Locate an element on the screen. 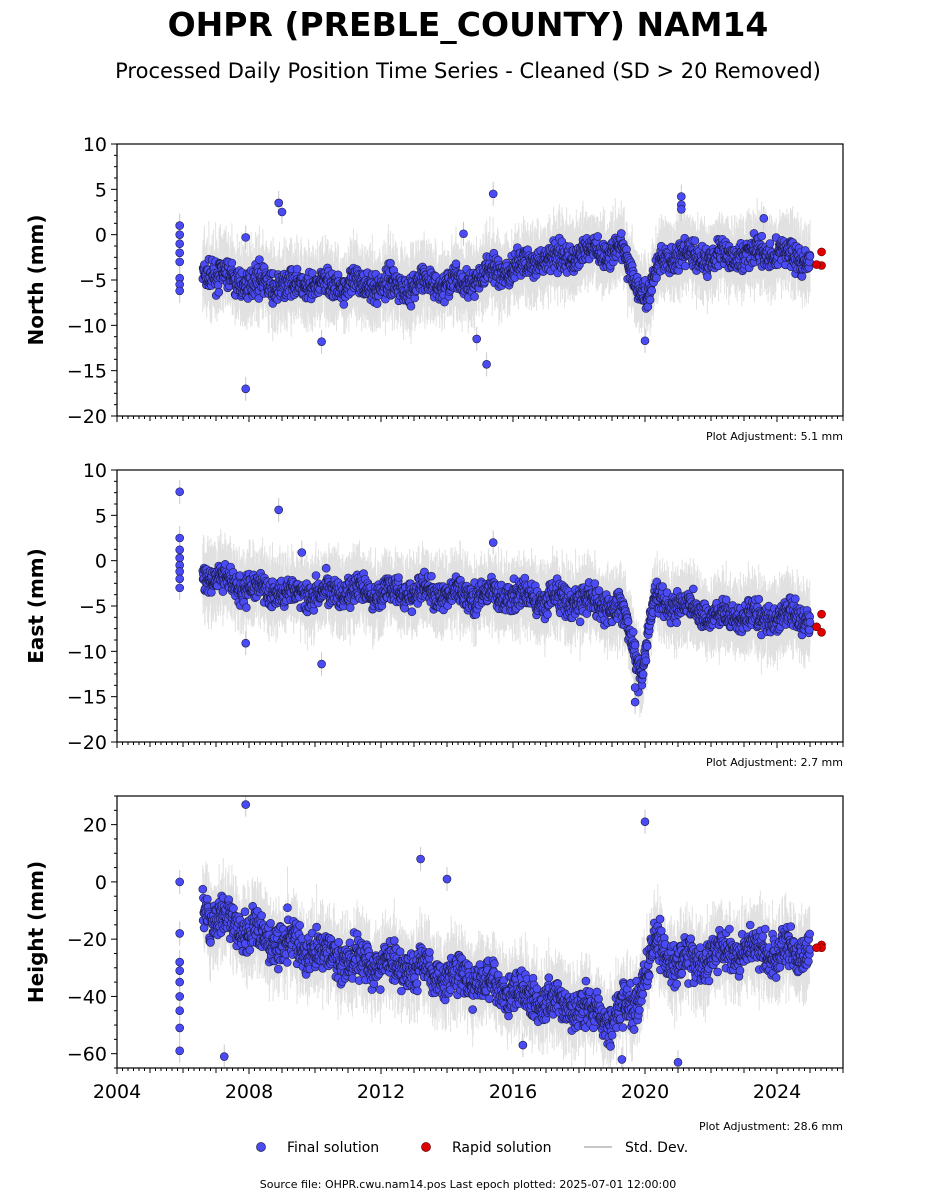  north-y-tick-label: −5 is located at coordinates (93, 281).